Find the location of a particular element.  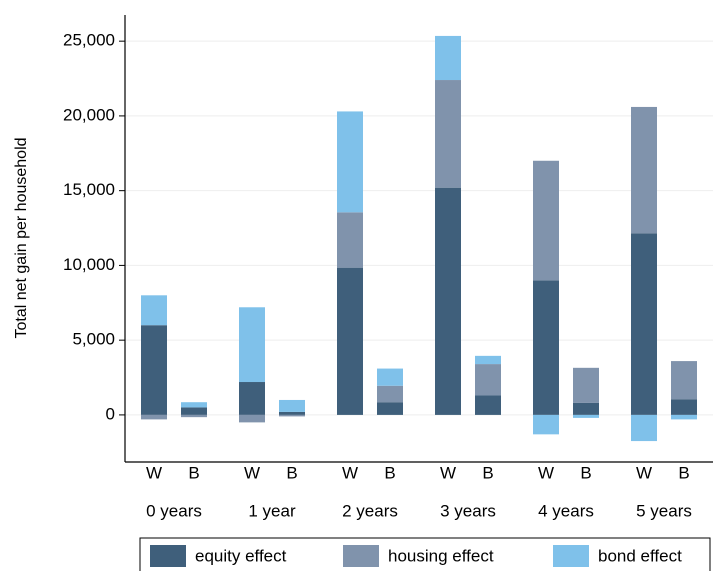

y-tick-label: 10,000 is located at coordinates (89, 264).